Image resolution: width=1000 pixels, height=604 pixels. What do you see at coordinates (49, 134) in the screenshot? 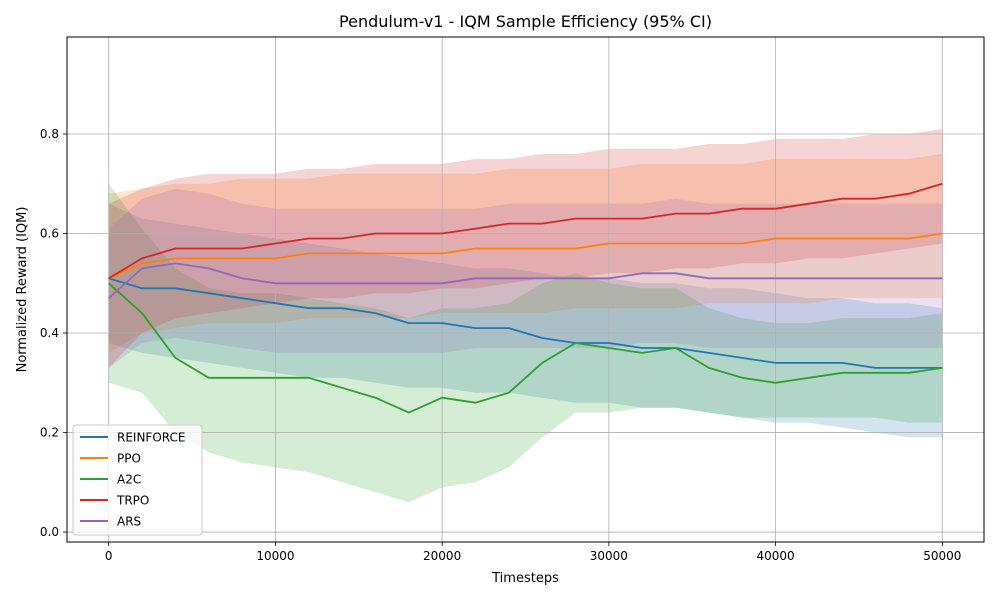
I see `y-tick-label: 0.8` at bounding box center [49, 134].